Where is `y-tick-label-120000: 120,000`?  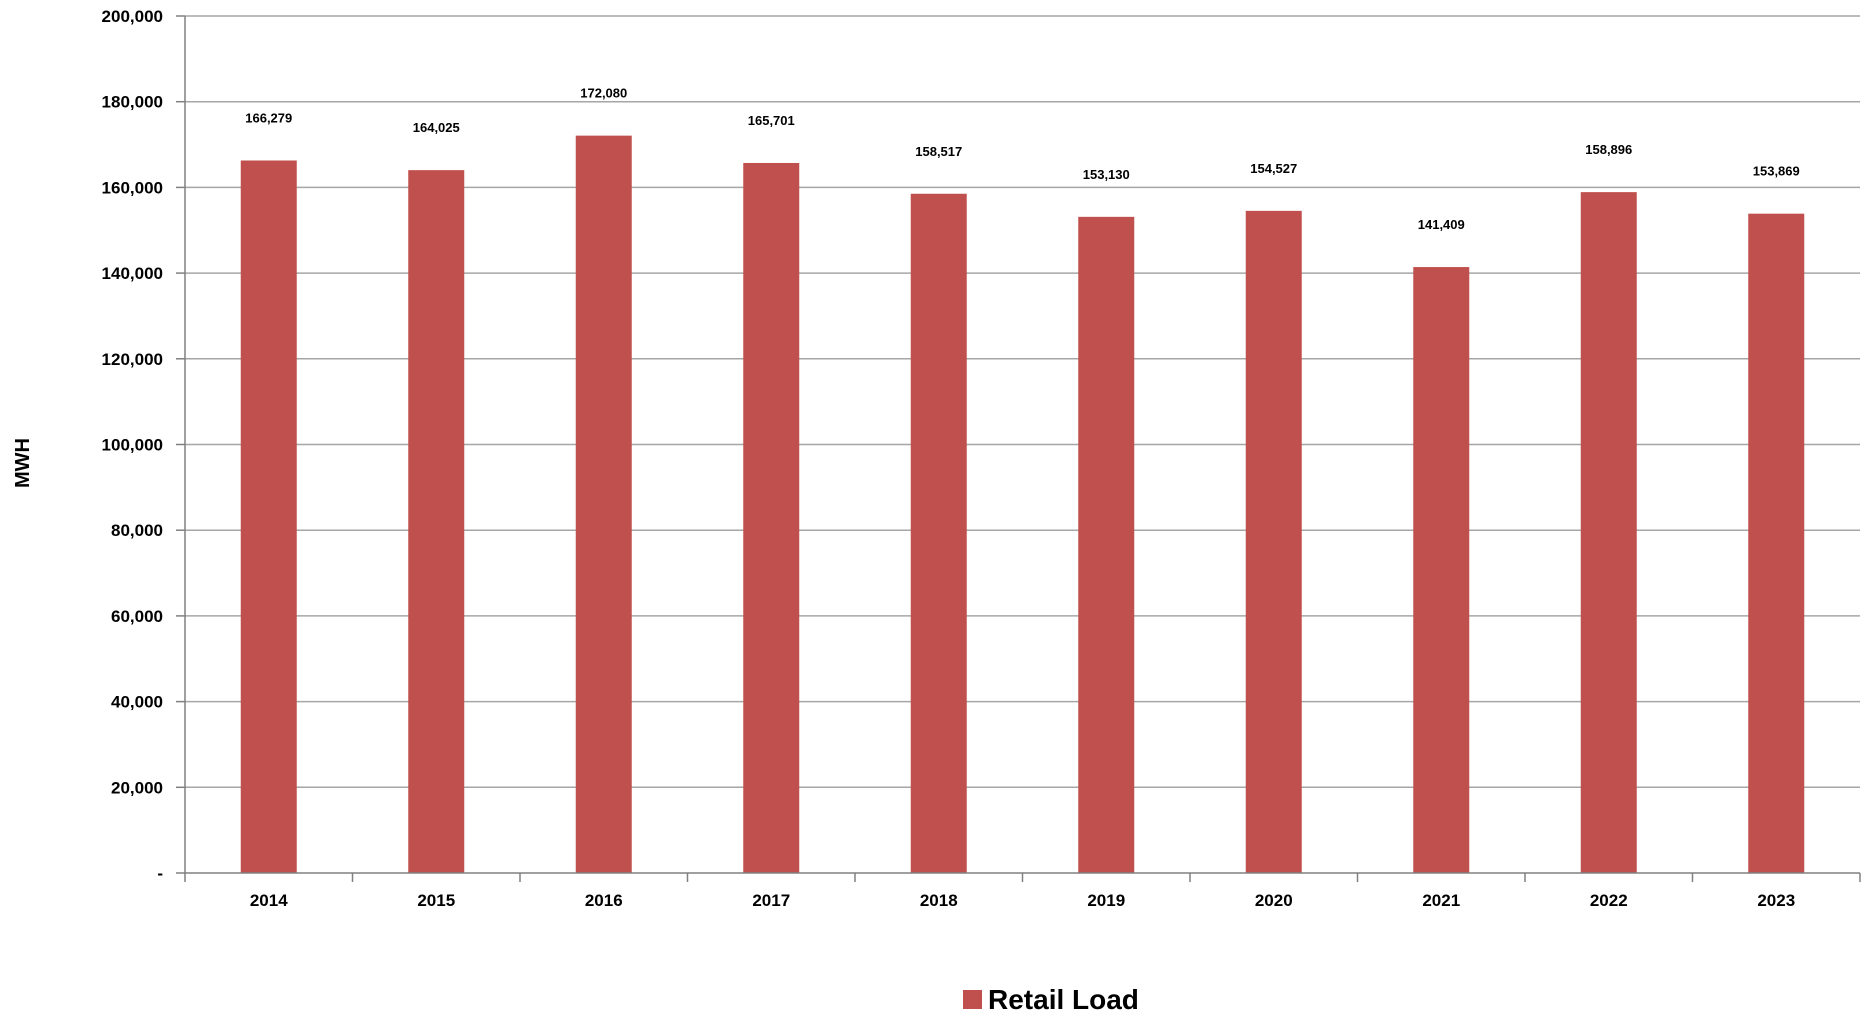
y-tick-label-120000: 120,000 is located at coordinates (132, 359).